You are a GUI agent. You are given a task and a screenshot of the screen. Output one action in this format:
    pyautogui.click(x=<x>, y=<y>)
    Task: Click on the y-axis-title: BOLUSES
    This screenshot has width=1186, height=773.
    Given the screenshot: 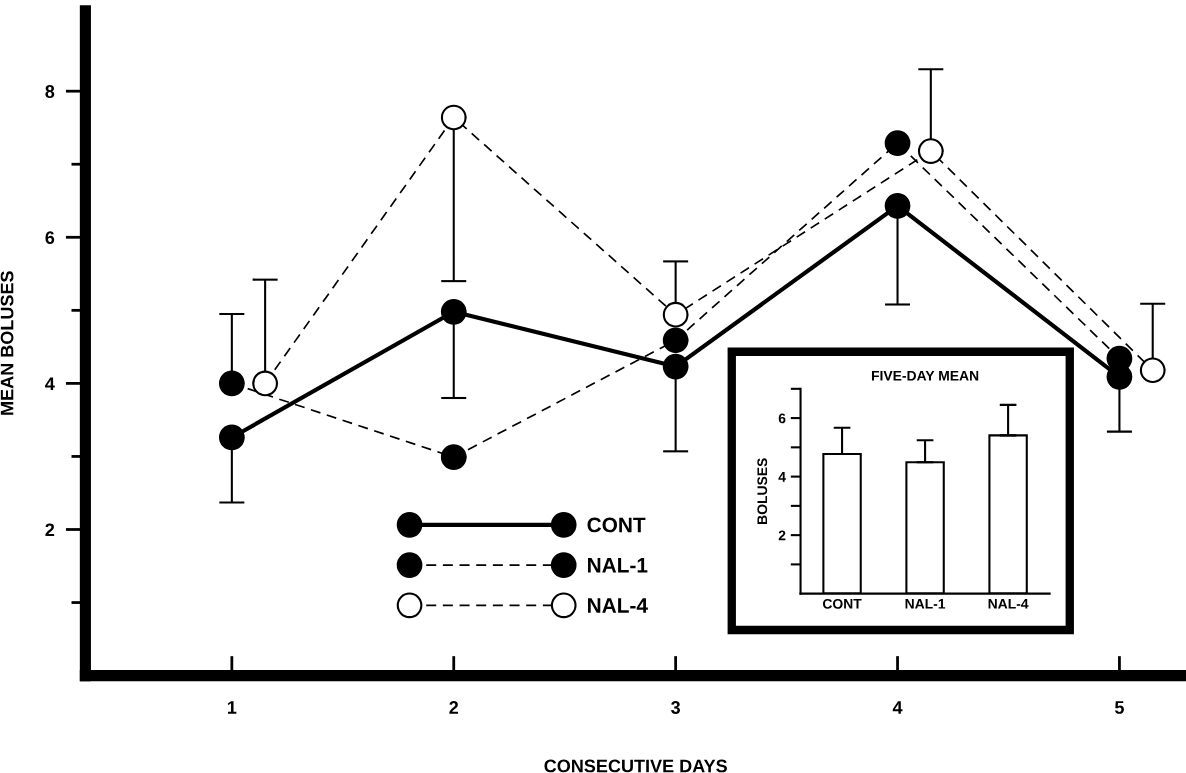 What is the action you would take?
    pyautogui.click(x=762, y=491)
    